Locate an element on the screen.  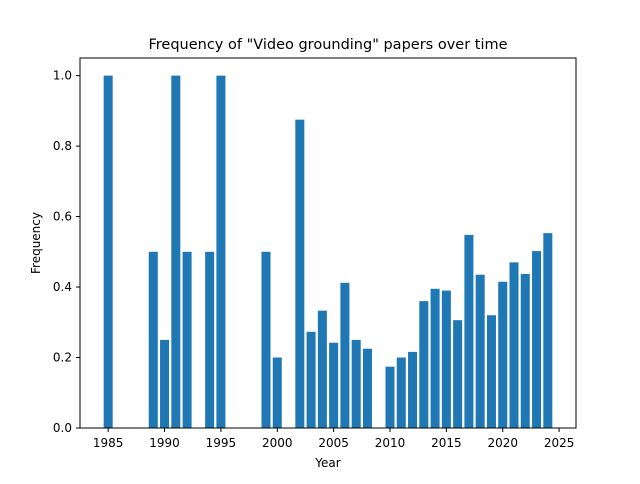
bar-2007 is located at coordinates (356, 383).